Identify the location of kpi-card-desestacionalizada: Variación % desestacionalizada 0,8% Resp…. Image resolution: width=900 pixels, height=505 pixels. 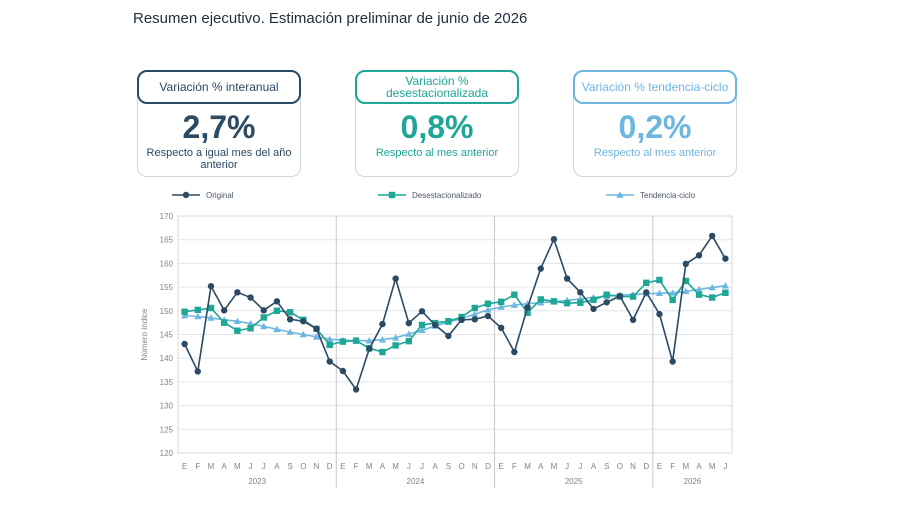
(437, 123).